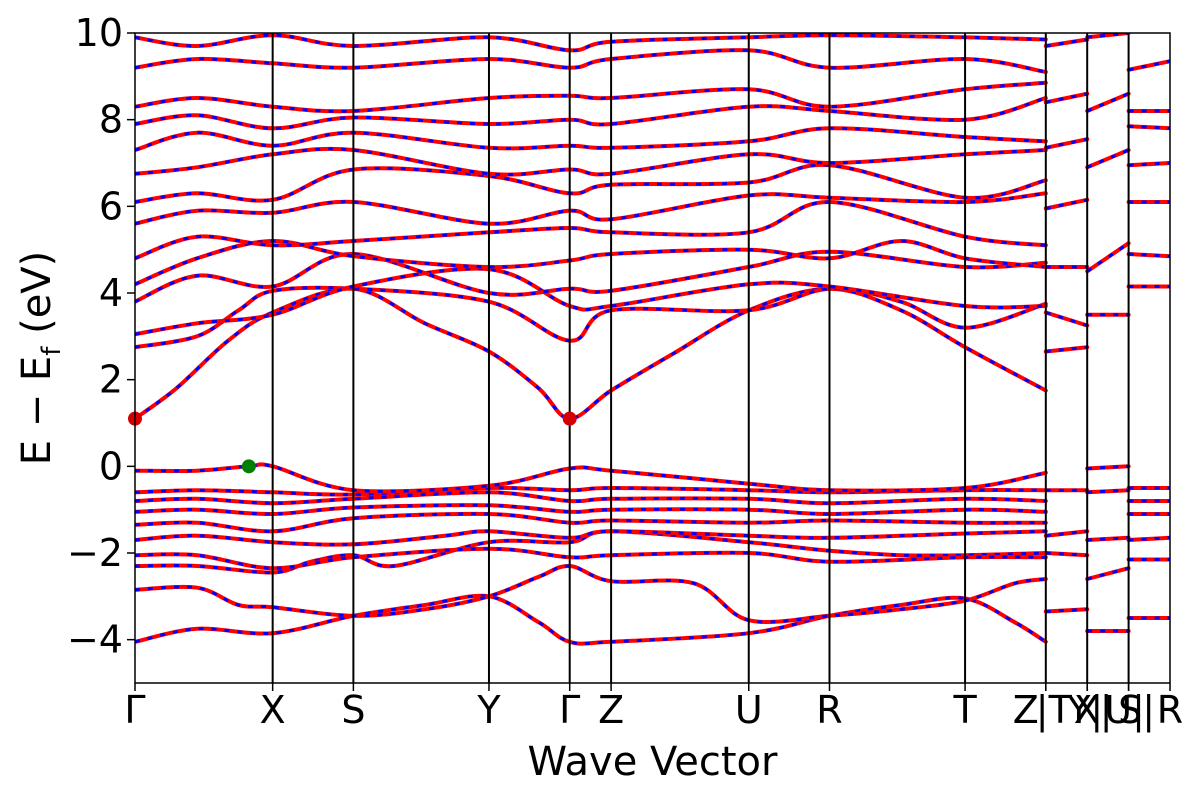 Image resolution: width=1200 pixels, height=800 pixels. I want to click on x-tick-label-6: U, so click(749, 710).